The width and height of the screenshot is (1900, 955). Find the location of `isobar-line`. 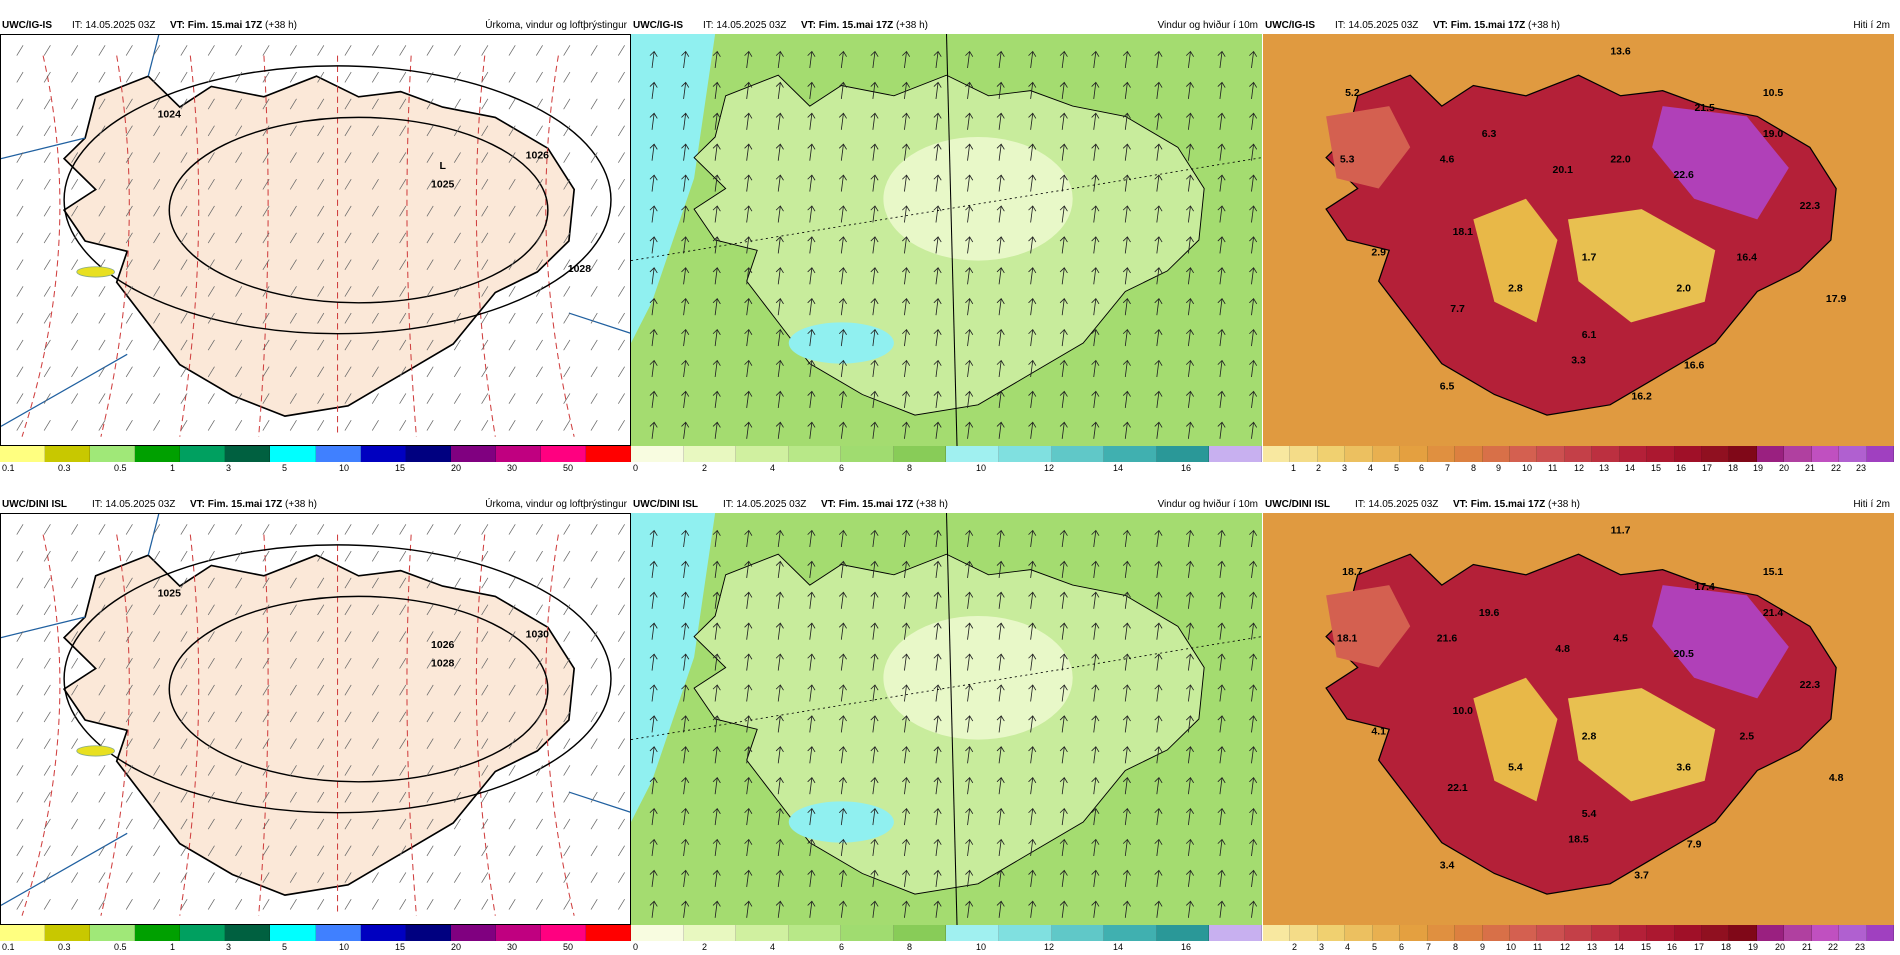

isobar-line is located at coordinates (358, 210).